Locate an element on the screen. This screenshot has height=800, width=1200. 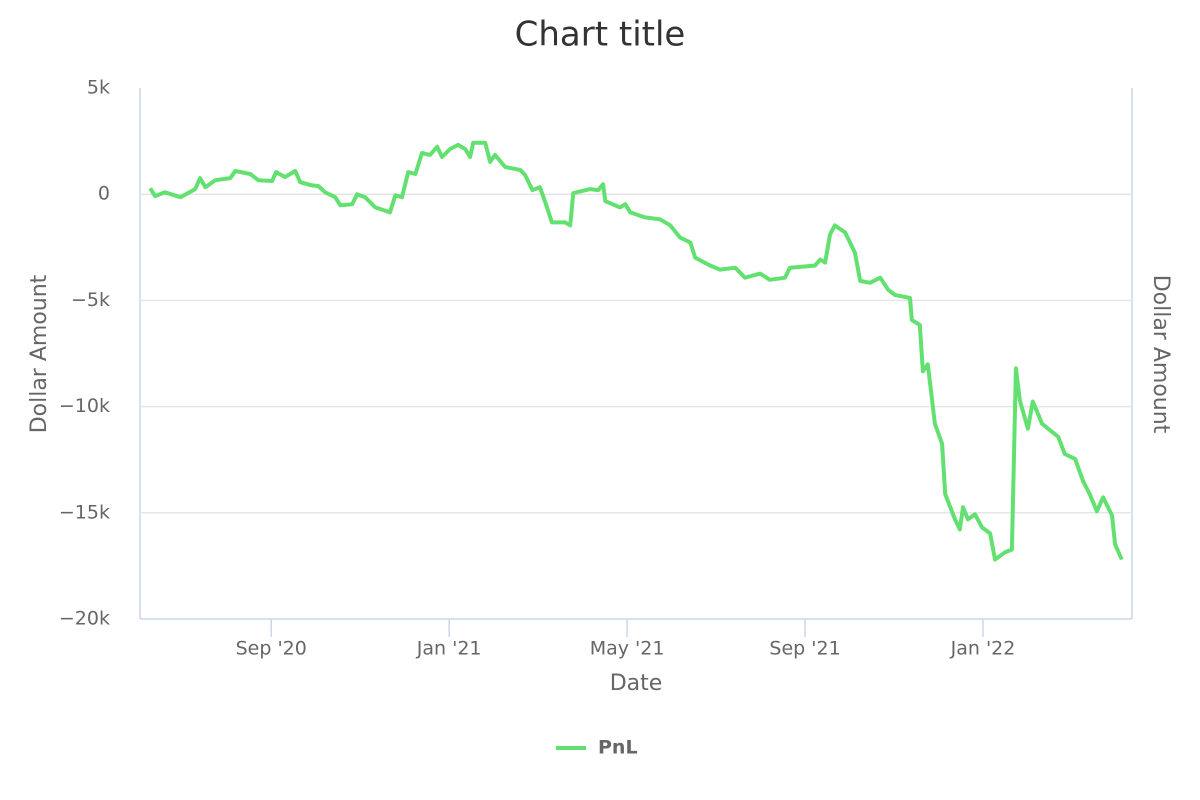
x-tick-label: Sep '21 is located at coordinates (804, 649).